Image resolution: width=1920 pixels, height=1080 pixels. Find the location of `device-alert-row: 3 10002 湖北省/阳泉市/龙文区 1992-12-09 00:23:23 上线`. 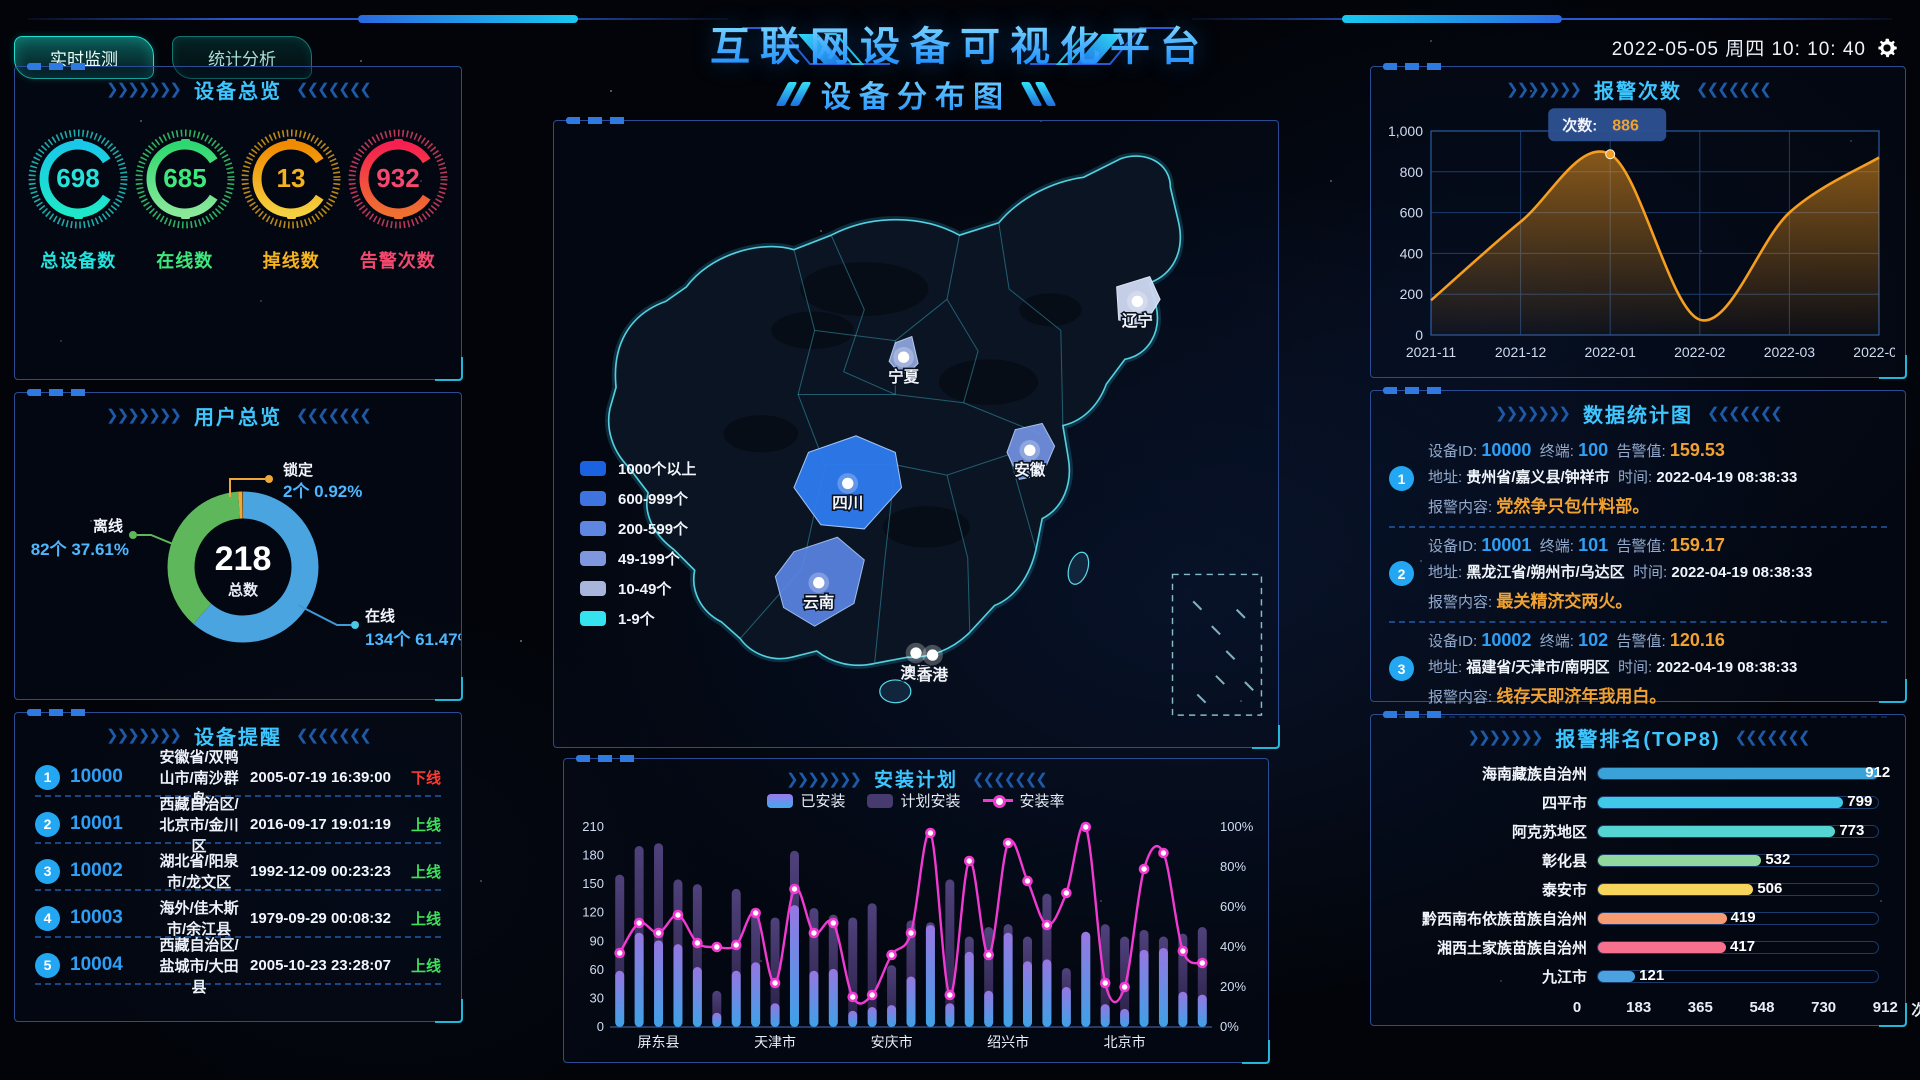

device-alert-row: 3 10002 湖北省/阳泉市/龙文区 1992-12-09 00:23:23 上线 is located at coordinates (238, 872).